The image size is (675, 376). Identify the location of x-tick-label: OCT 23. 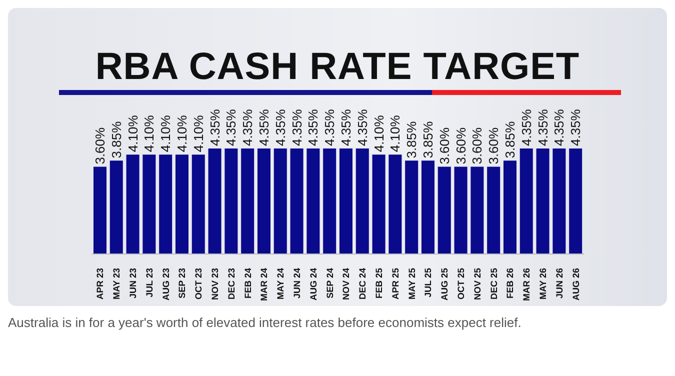
(199, 284).